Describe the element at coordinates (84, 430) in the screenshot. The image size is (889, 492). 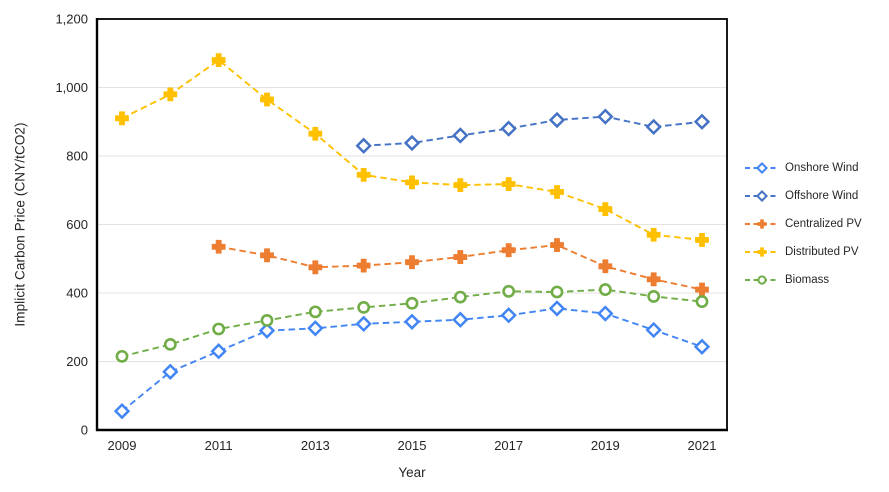
I see `y-tick-label: 0` at that location.